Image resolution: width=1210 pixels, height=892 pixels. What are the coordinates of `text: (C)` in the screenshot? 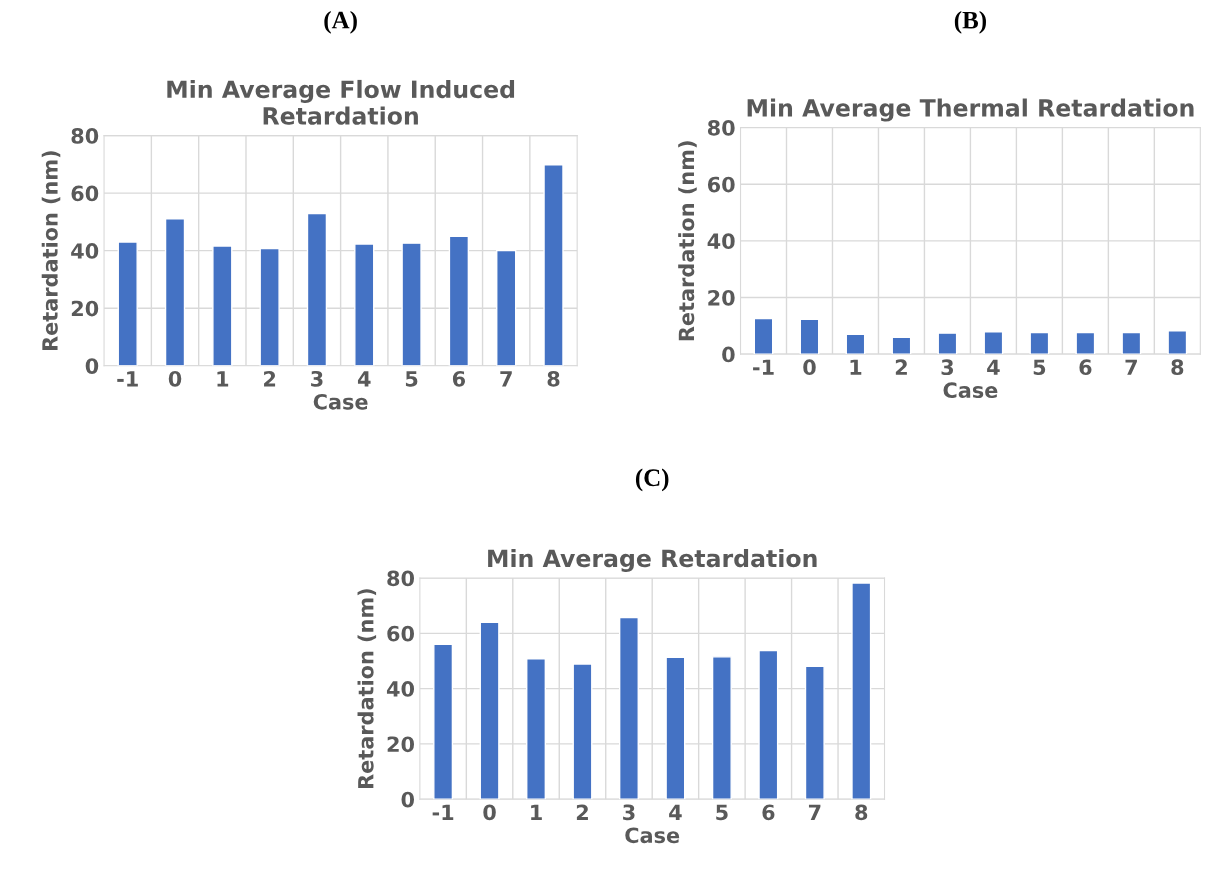 It's located at (652, 480).